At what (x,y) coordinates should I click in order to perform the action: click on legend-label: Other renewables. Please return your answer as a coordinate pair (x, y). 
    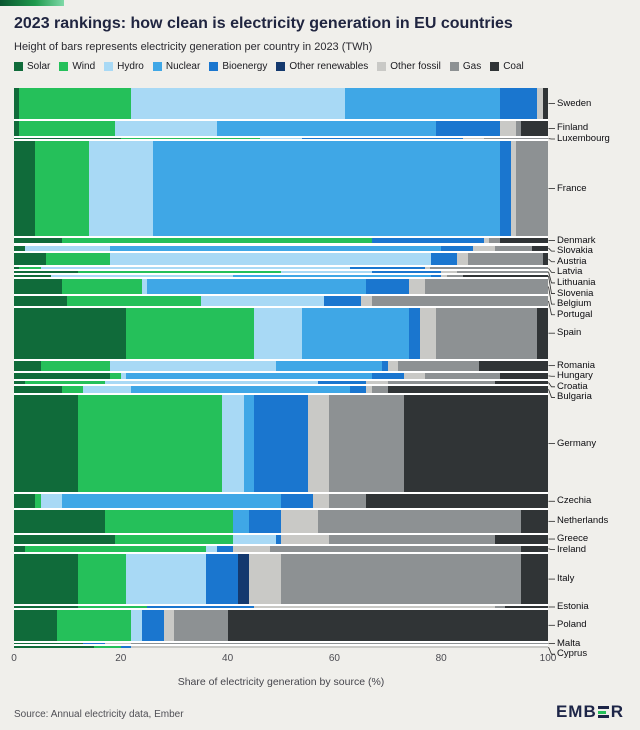
    Looking at the image, I should click on (329, 66).